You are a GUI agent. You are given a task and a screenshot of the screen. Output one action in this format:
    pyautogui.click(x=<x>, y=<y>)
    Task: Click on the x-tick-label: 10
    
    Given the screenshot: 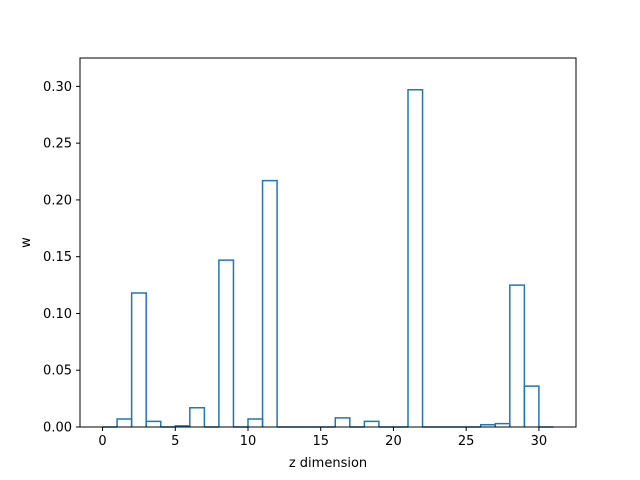 What is the action you would take?
    pyautogui.click(x=248, y=441)
    